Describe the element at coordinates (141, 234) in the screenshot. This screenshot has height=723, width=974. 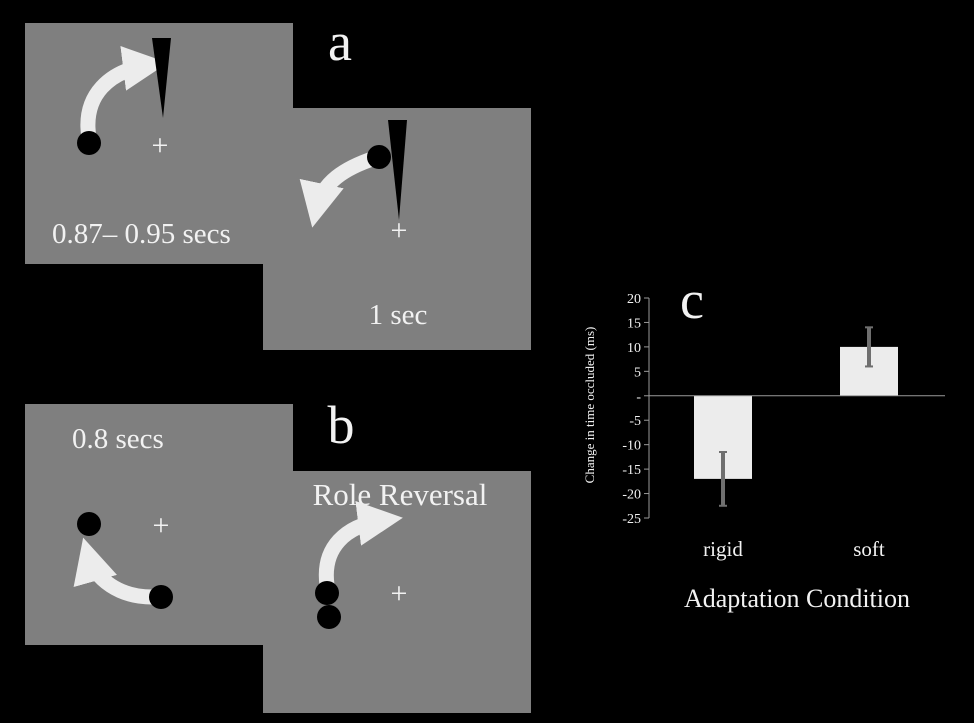
I see `panel-a-frame-1-caption: 0.87– 0.95 secs` at that location.